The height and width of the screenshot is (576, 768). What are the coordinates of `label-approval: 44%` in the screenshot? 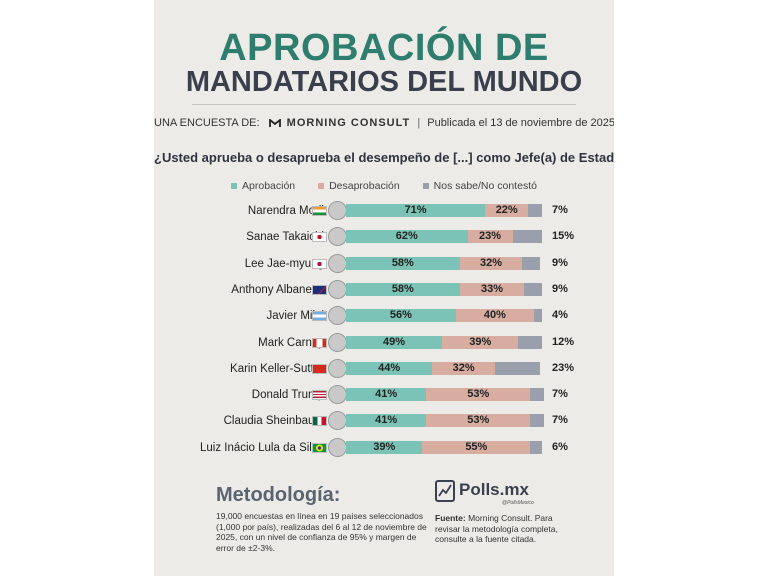 It's located at (389, 368).